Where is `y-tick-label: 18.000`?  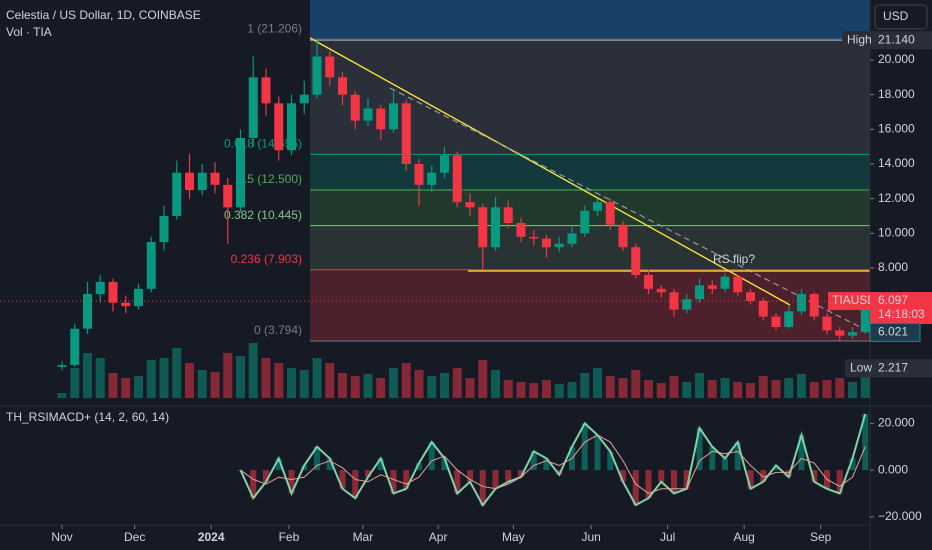 y-tick-label: 18.000 is located at coordinates (896, 94).